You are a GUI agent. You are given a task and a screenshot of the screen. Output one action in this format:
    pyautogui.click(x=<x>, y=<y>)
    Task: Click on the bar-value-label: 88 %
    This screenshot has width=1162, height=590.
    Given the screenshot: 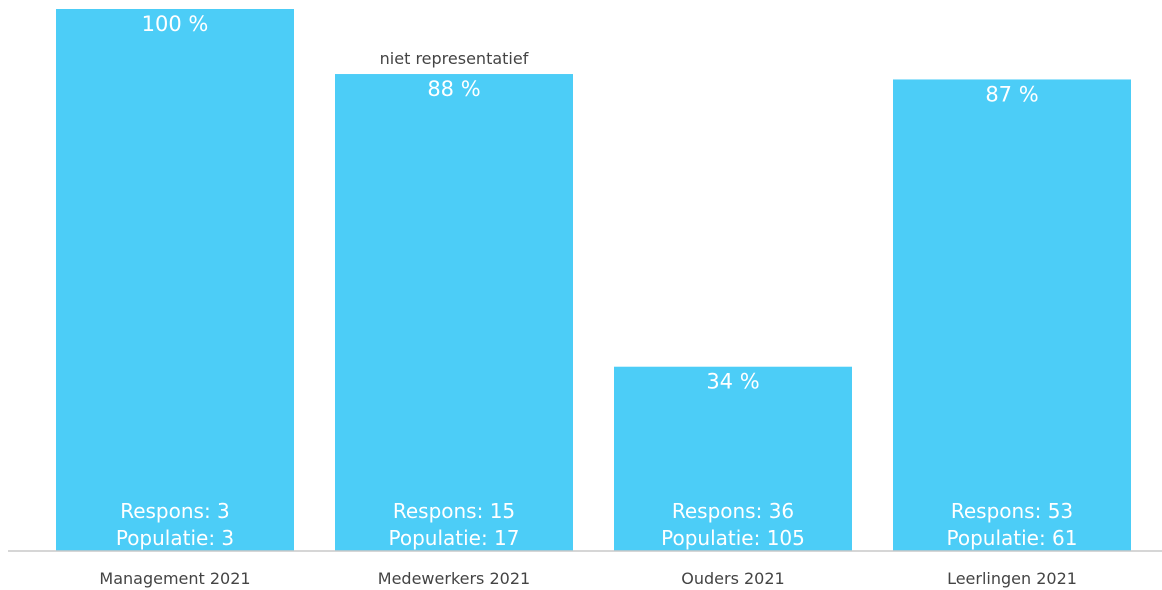 What is the action you would take?
    pyautogui.click(x=453, y=89)
    